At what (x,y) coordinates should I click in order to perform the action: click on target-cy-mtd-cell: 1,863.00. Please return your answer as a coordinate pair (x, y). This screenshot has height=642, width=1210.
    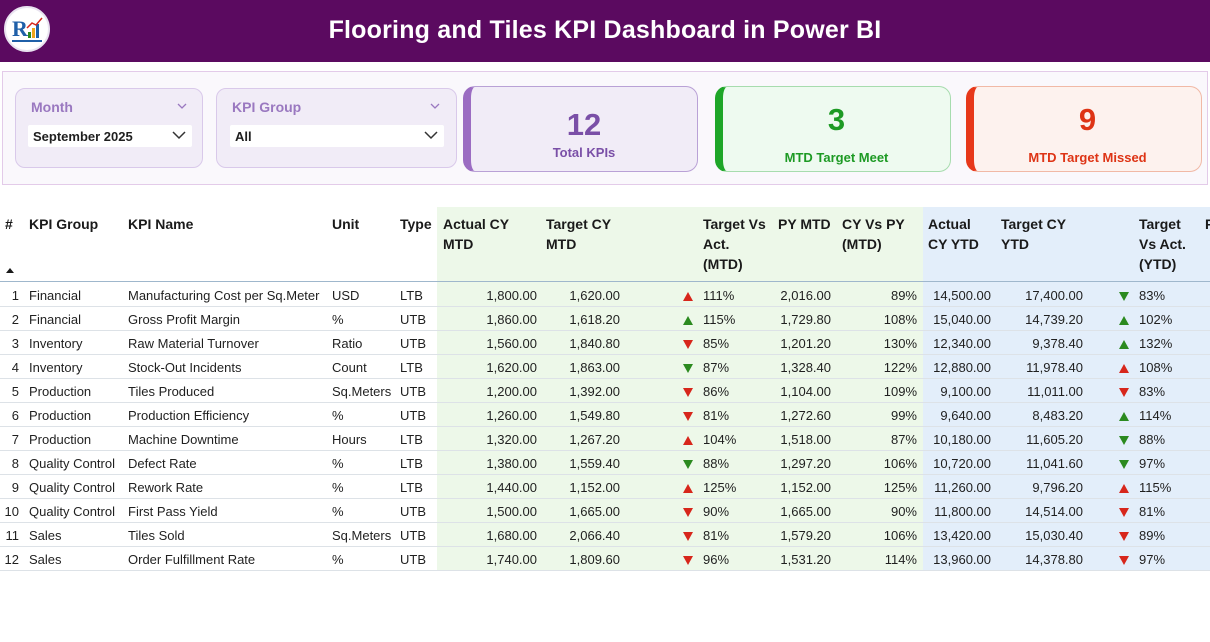
    Looking at the image, I should click on (594, 367).